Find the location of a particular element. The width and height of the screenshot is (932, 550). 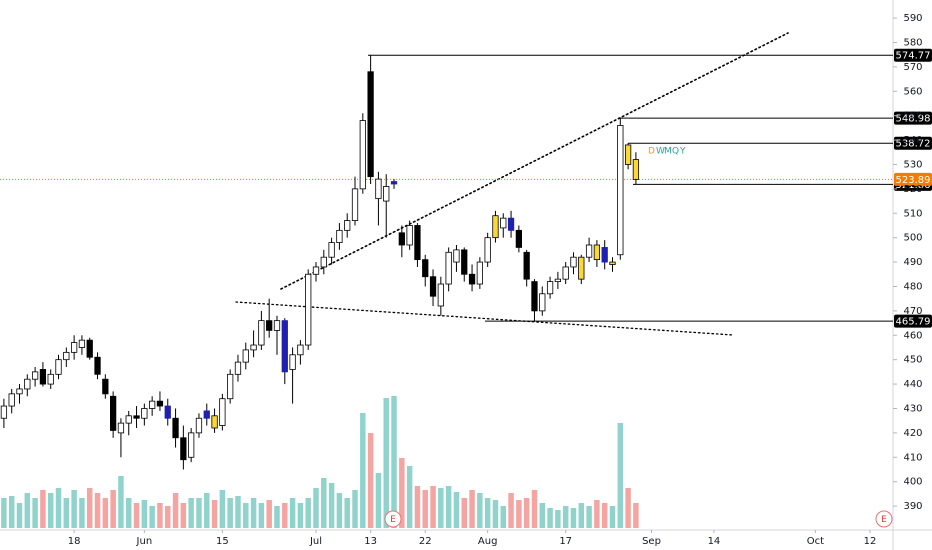

y-tick-label: 570 is located at coordinates (912, 67).